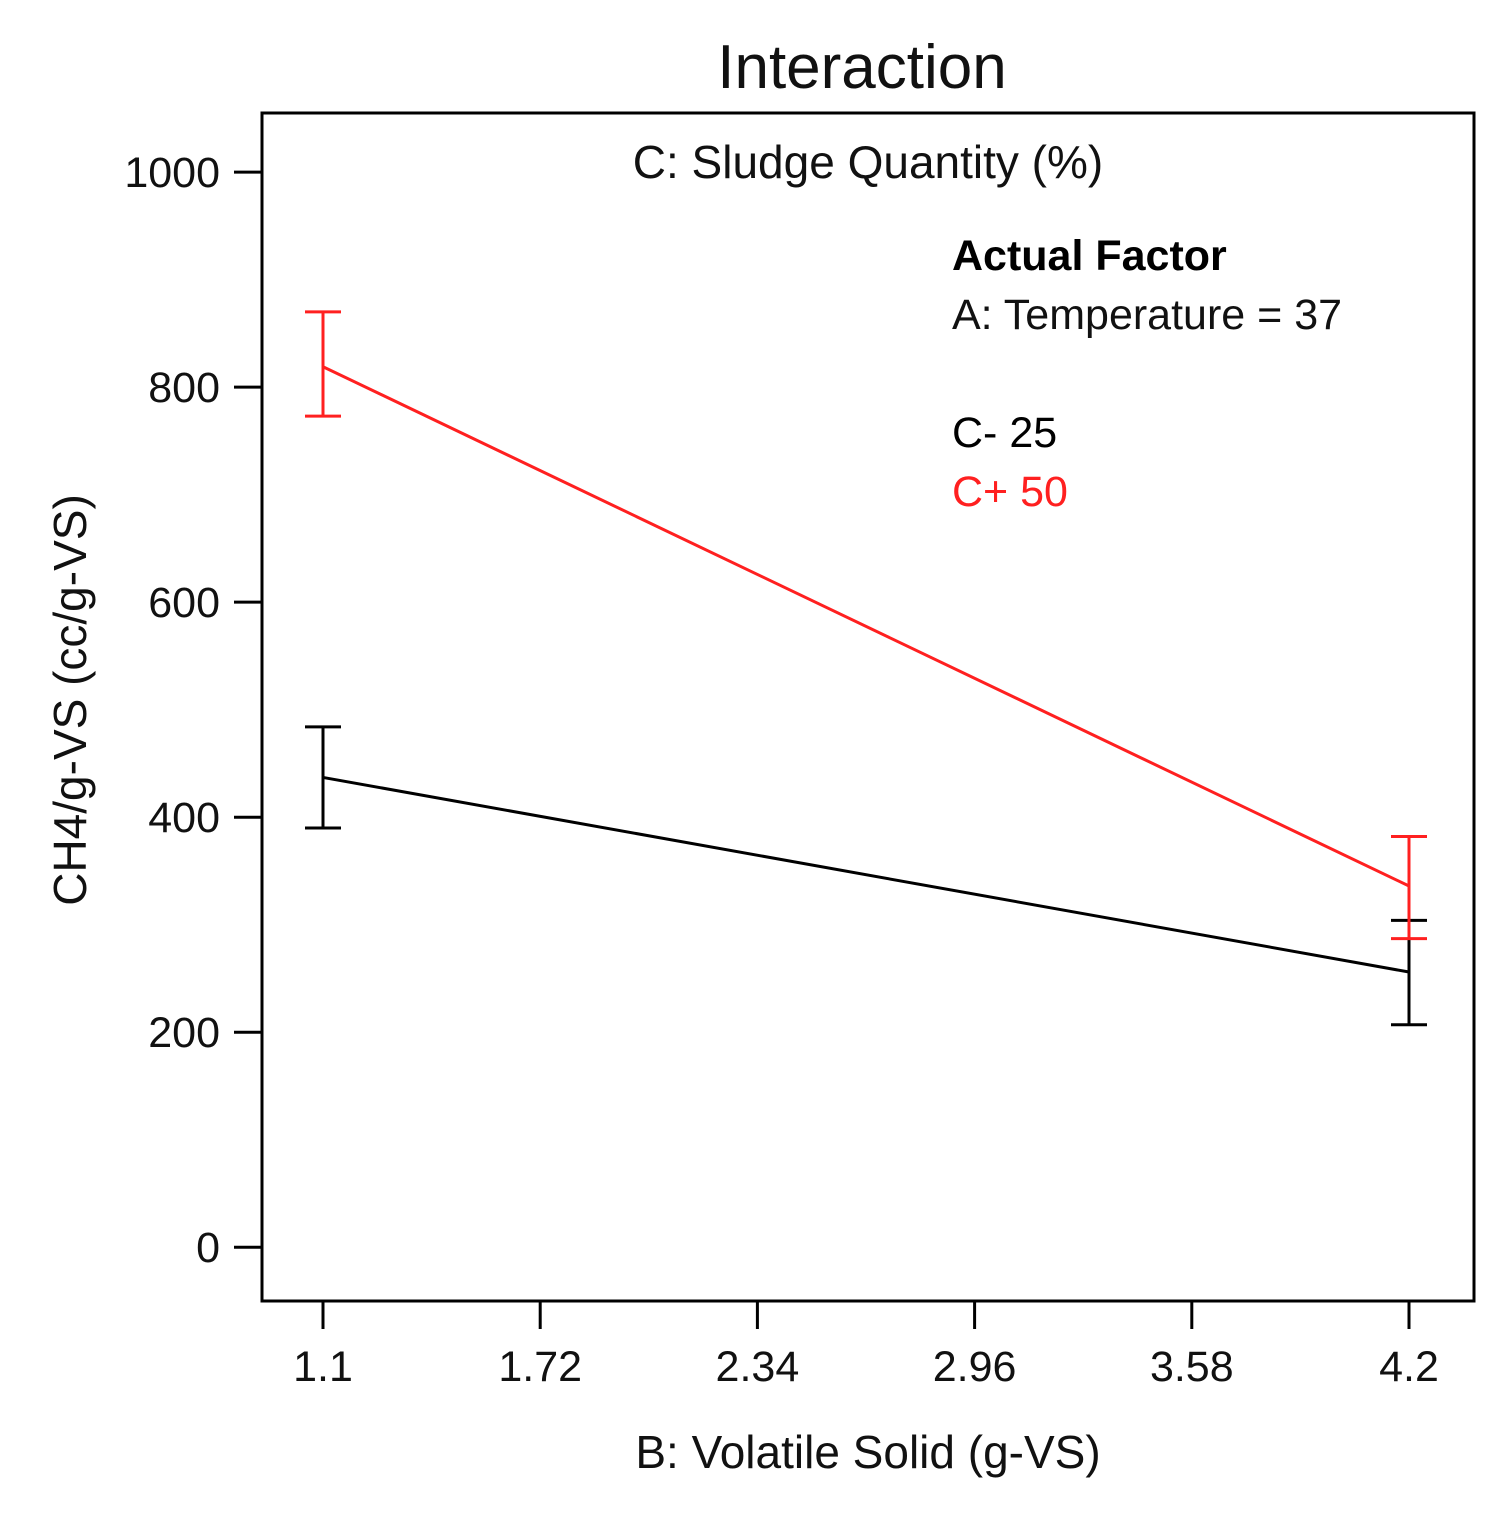  Describe the element at coordinates (758, 1367) in the screenshot. I see `x-tick-label: 2.34` at that location.